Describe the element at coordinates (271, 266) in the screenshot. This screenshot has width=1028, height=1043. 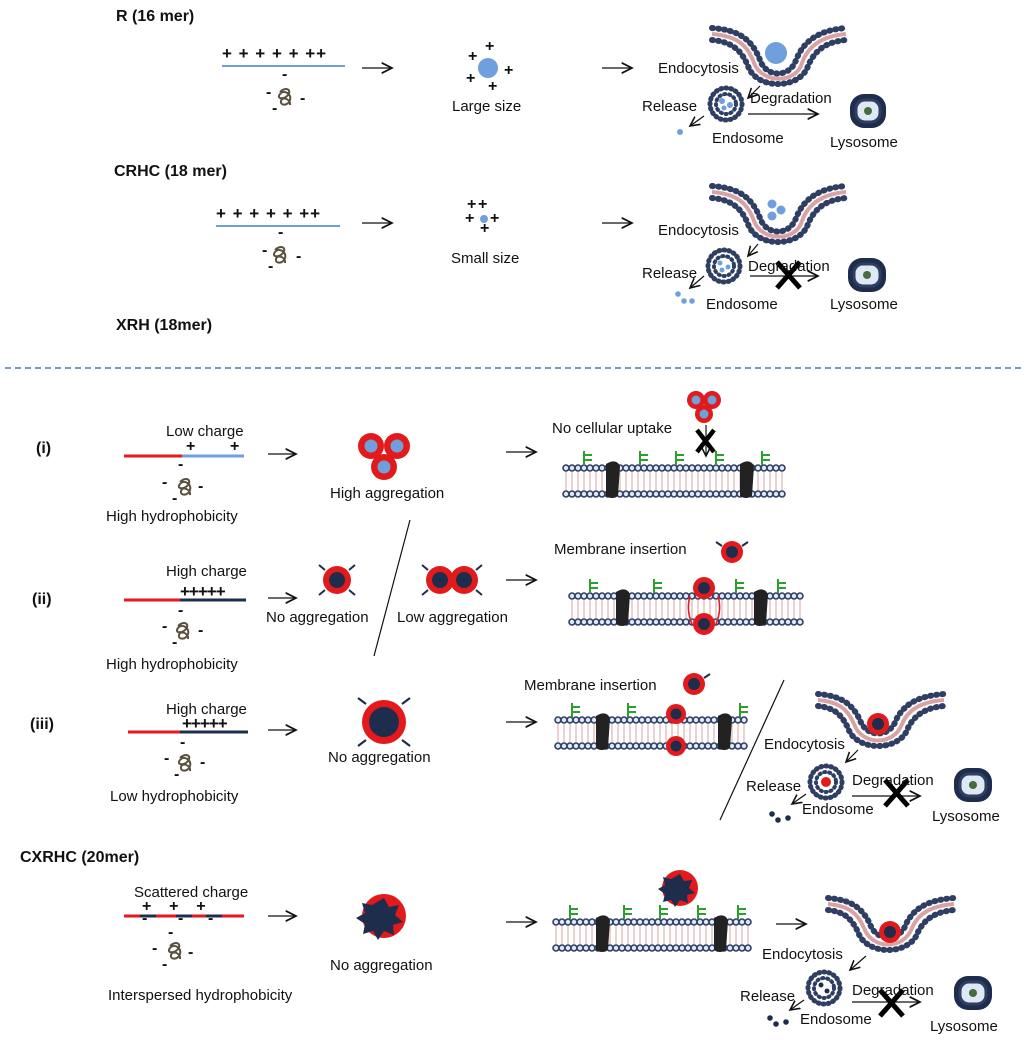
I see `crhc-minus-4: -` at that location.